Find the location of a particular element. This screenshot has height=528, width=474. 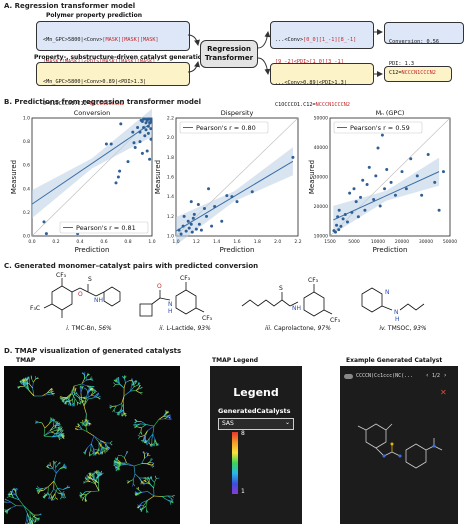

chart3-legend-text: Pearson's r = 0.59 is located at coordinates (380, 128).